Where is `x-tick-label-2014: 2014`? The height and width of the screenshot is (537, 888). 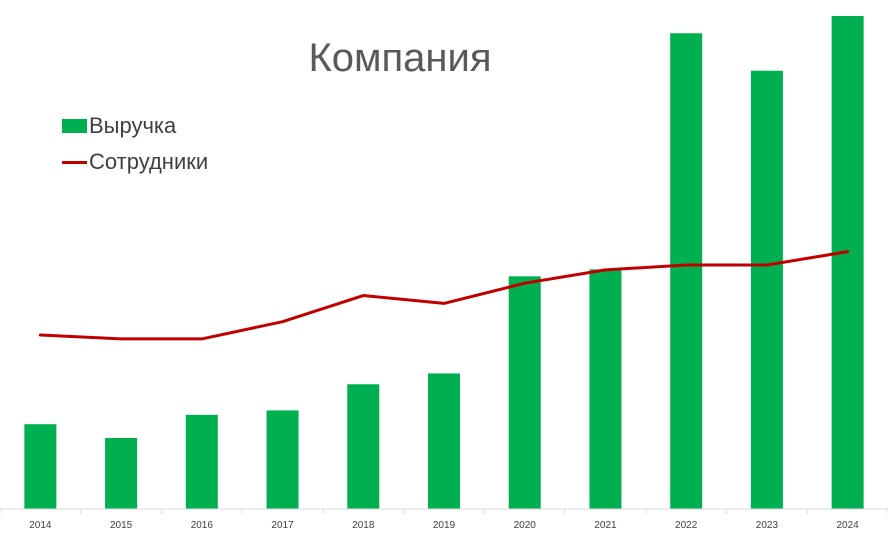
x-tick-label-2014: 2014 is located at coordinates (40, 525).